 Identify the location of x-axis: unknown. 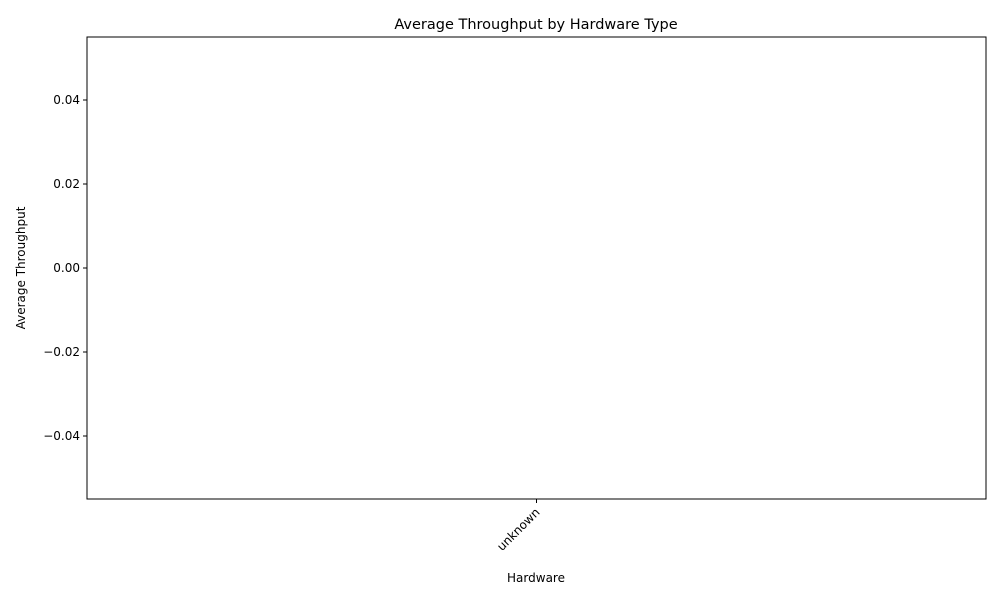
(518, 526).